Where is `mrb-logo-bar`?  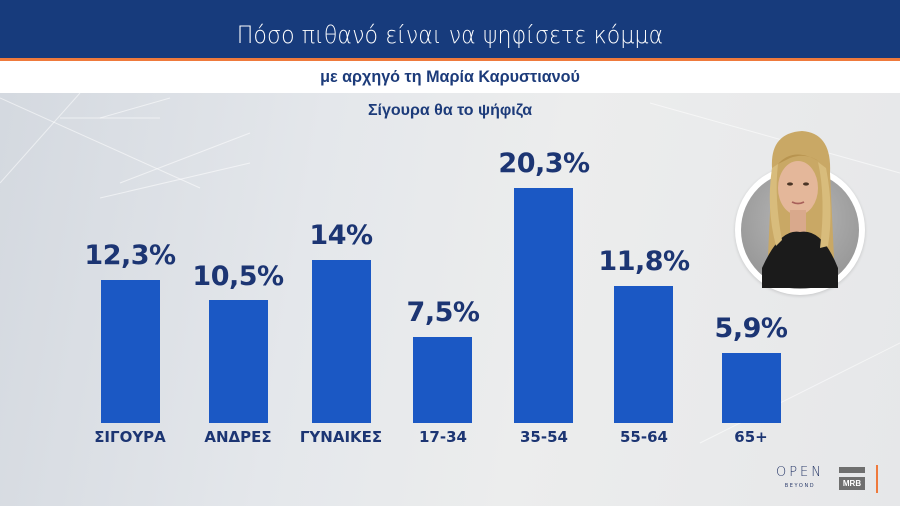 mrb-logo-bar is located at coordinates (852, 470).